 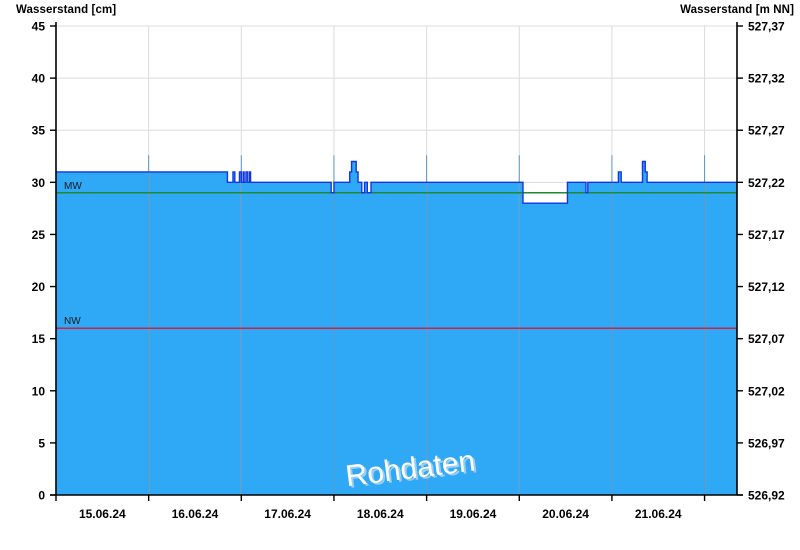 I want to click on x-axis-date-label: 15.06.24, so click(x=102, y=514).